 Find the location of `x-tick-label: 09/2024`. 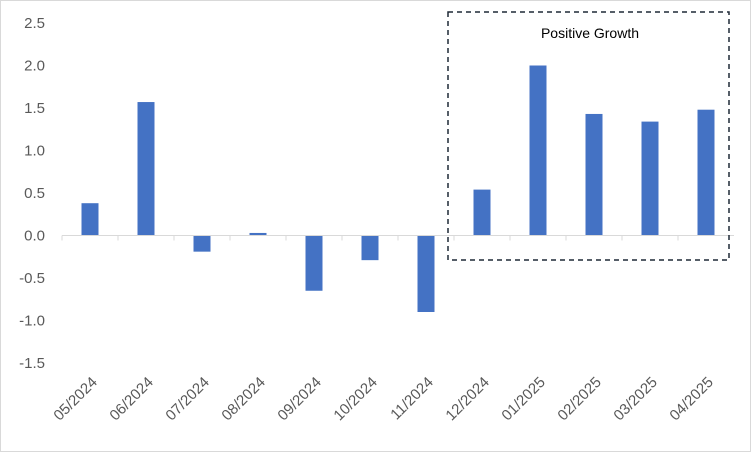

x-tick-label: 09/2024 is located at coordinates (299, 399).